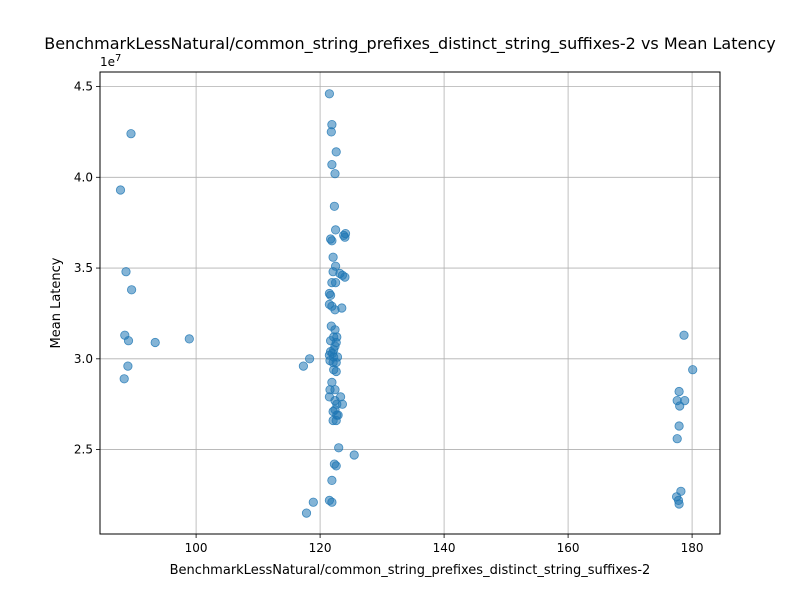 This screenshot has height=600, width=800. Describe the element at coordinates (56, 302) in the screenshot. I see `y-axis-label: Mean Latency` at that location.